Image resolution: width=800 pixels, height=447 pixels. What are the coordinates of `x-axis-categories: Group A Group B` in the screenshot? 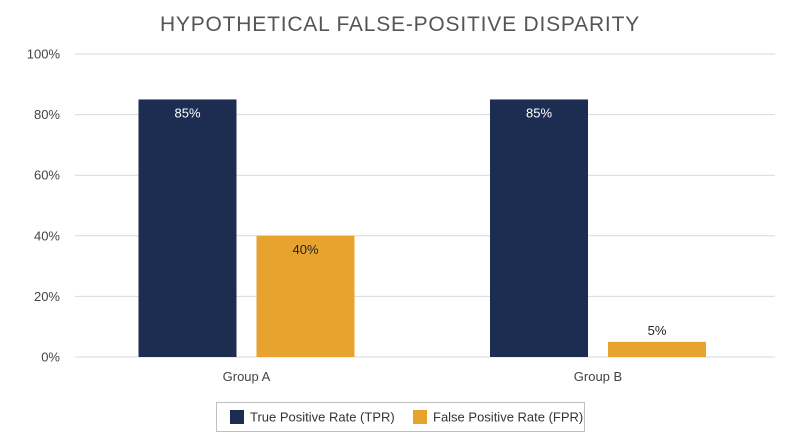 It's located at (423, 376).